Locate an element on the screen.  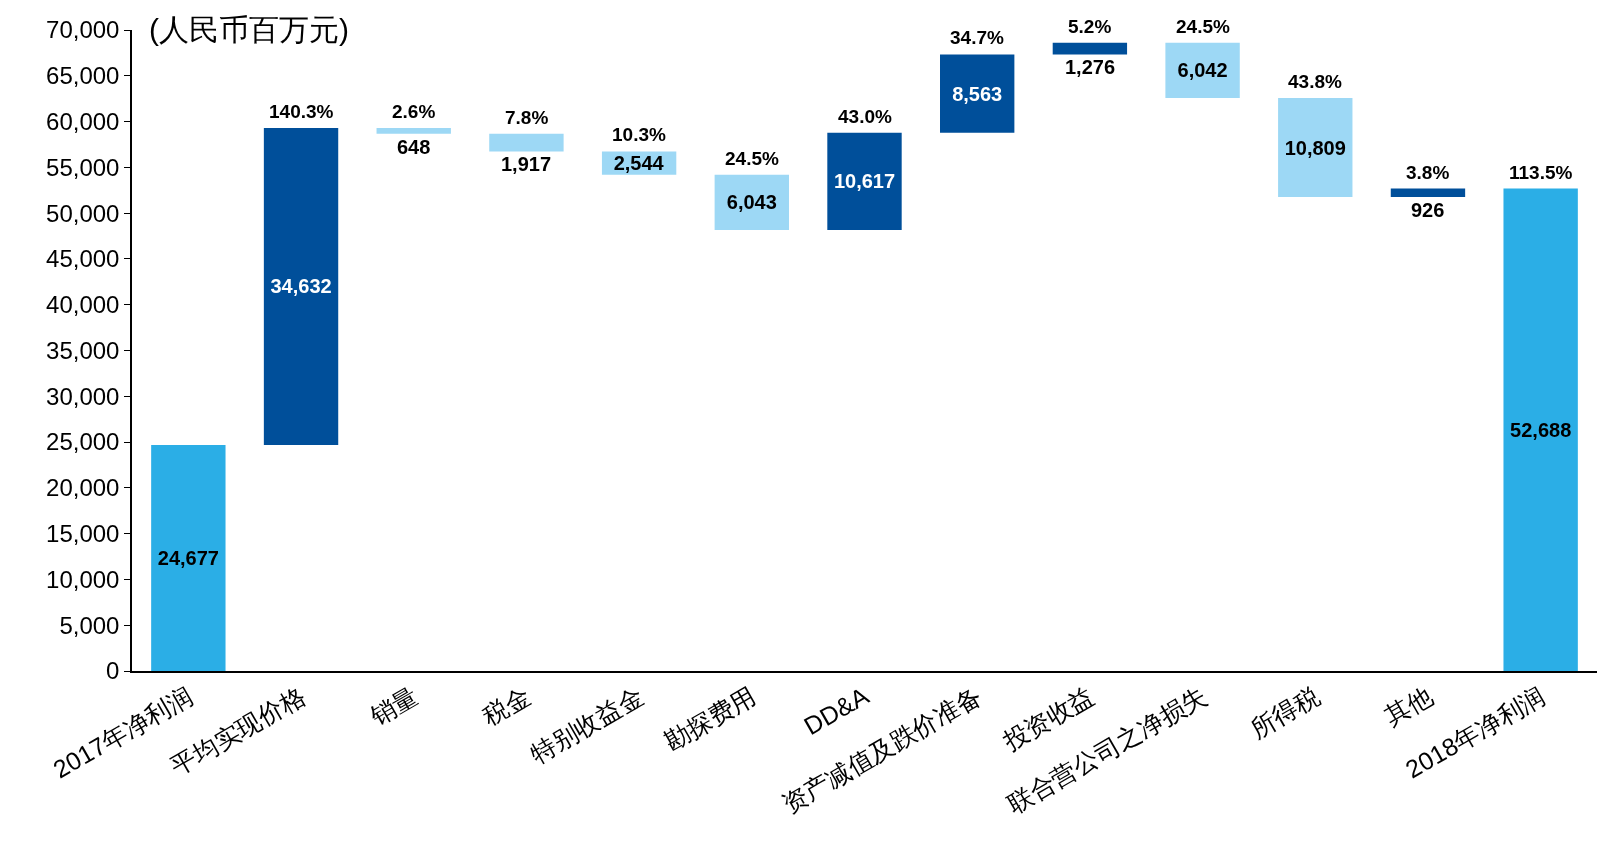
x-tick-label: 勘探费用 is located at coordinates (710, 718).